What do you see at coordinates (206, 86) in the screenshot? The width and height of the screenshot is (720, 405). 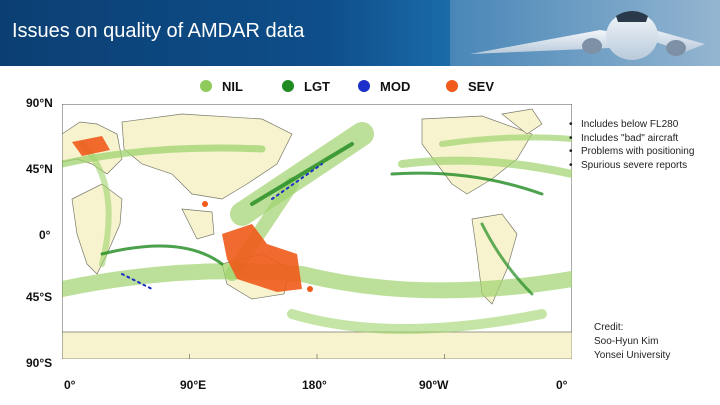 I see `legend-marker-nil` at bounding box center [206, 86].